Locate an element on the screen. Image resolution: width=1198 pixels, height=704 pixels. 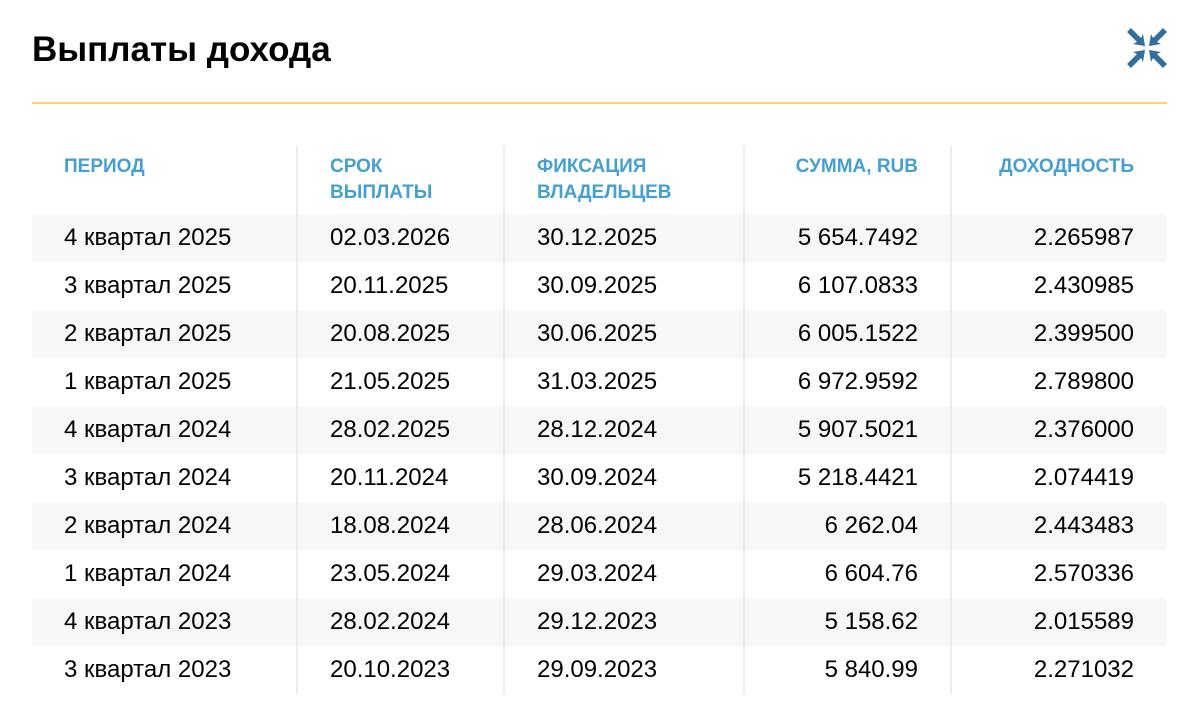
cell-payment-date: 21.05.2025 is located at coordinates (401, 382).